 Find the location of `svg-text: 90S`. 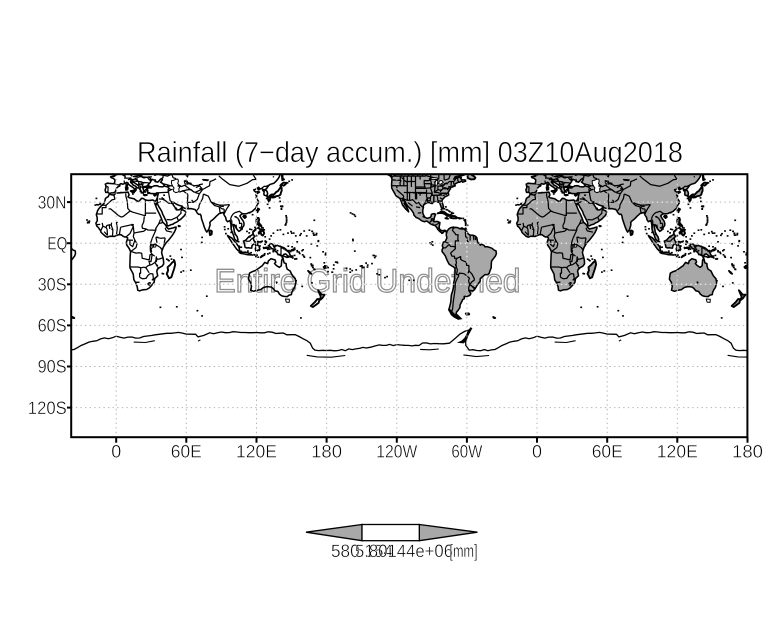

svg-text: 90S is located at coordinates (52, 367).